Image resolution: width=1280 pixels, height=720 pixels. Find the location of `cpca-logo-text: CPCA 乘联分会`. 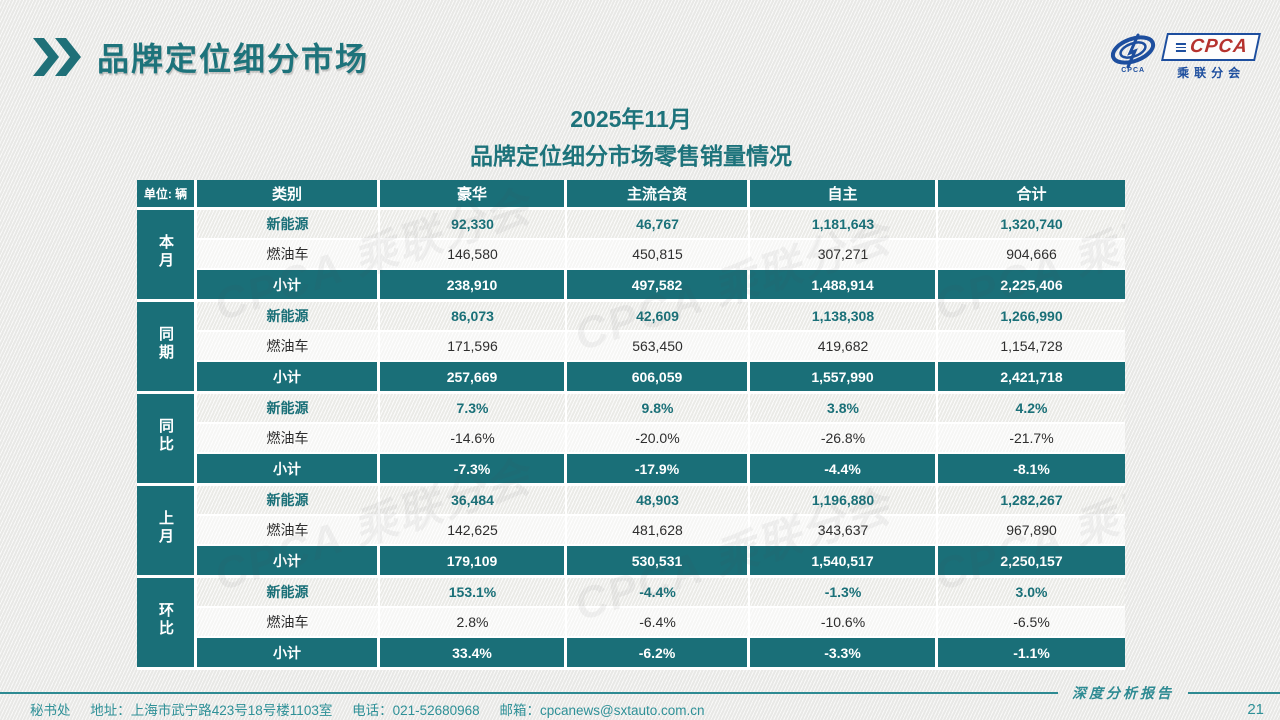

cpca-logo-text: CPCA 乘联分会 is located at coordinates (1211, 57).